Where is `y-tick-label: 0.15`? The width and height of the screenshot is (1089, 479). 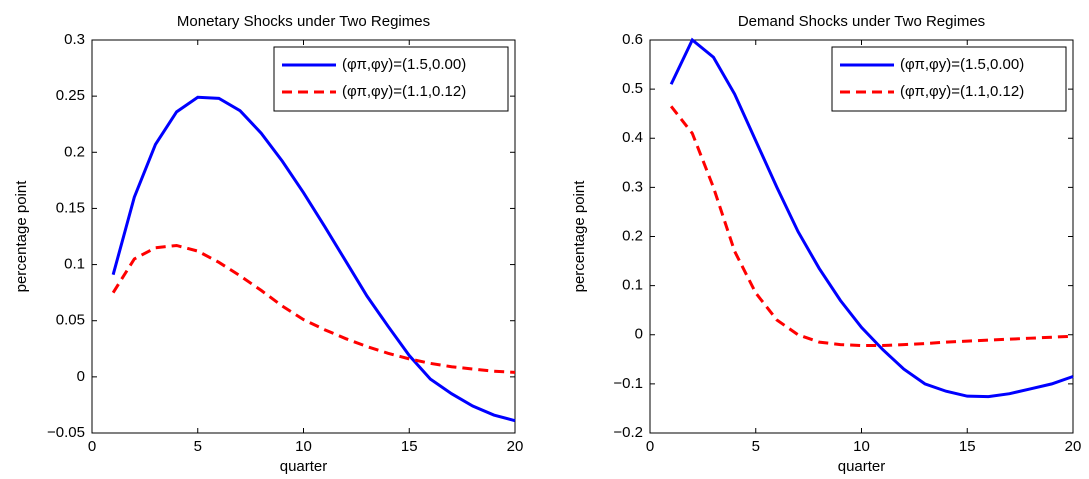 y-tick-label: 0.15 is located at coordinates (70, 207).